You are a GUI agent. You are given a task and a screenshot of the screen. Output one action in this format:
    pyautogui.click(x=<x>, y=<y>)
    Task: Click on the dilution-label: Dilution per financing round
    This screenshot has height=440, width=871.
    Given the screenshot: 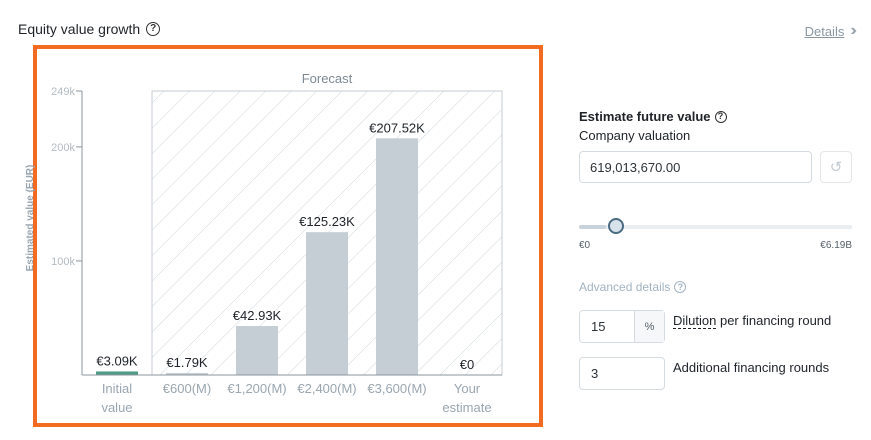 What is the action you would take?
    pyautogui.click(x=752, y=321)
    